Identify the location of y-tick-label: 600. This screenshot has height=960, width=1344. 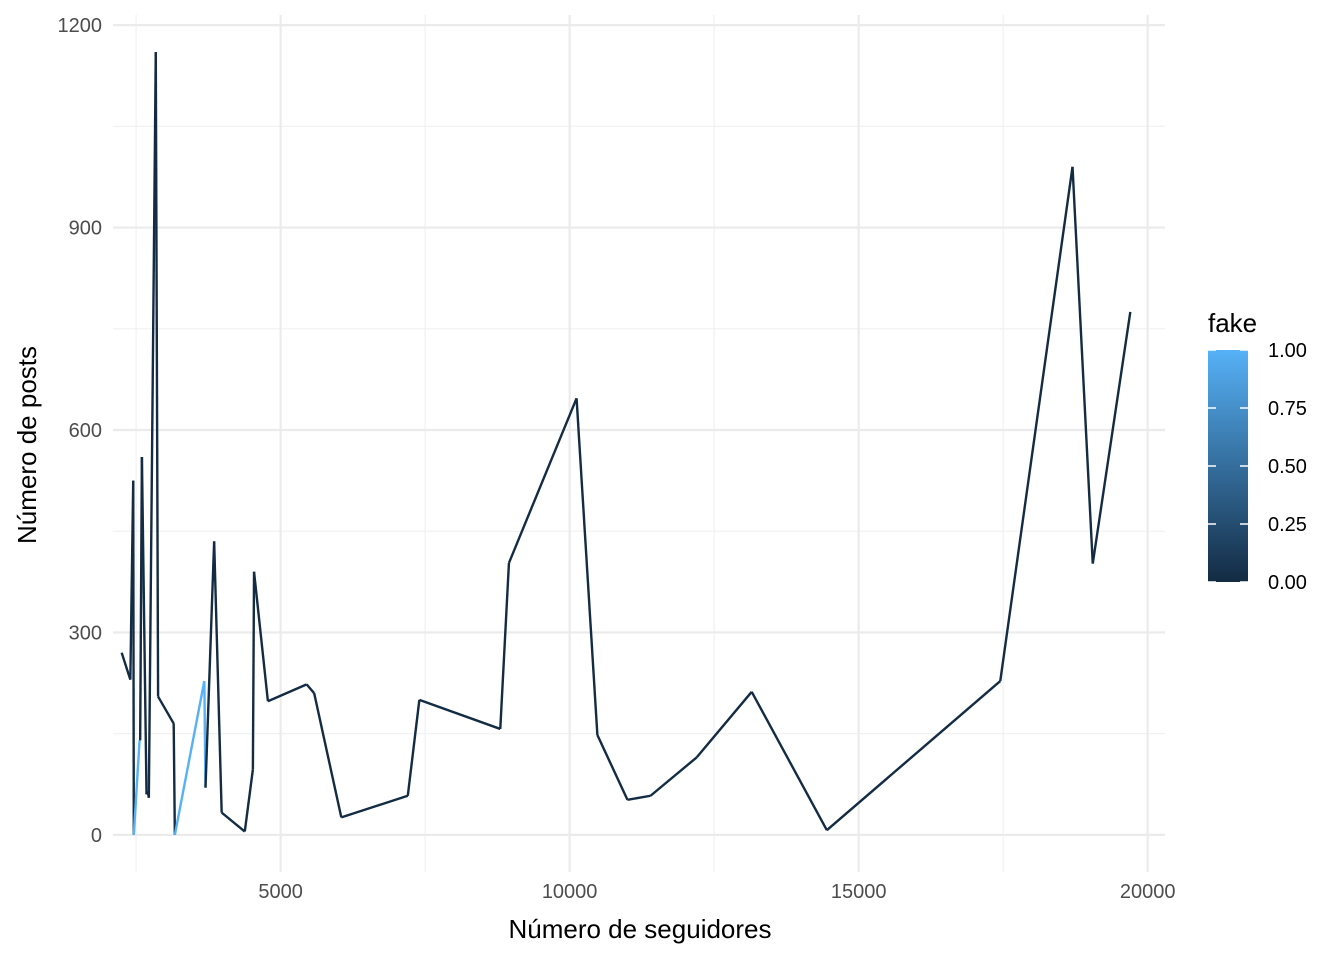
(85, 431).